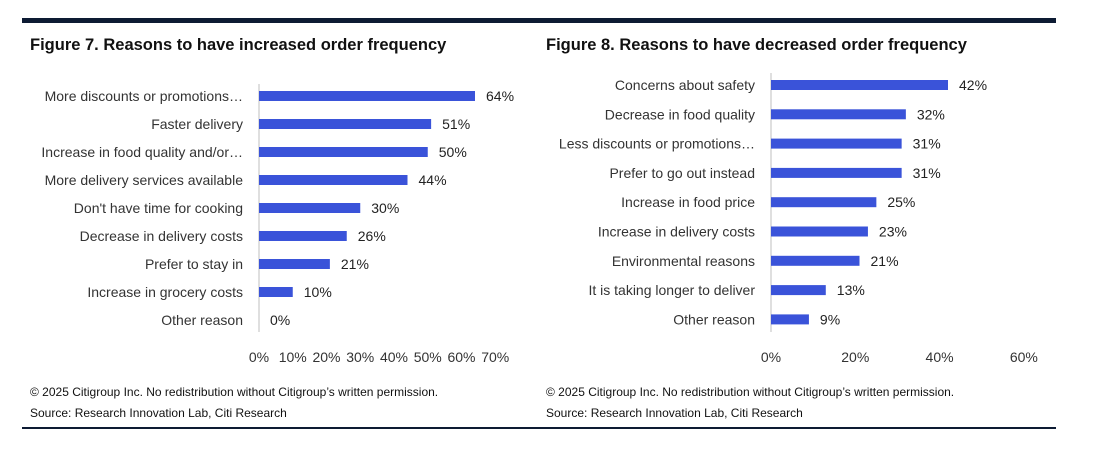 This screenshot has height=458, width=1096. I want to click on x-tick-label: 10%, so click(293, 357).